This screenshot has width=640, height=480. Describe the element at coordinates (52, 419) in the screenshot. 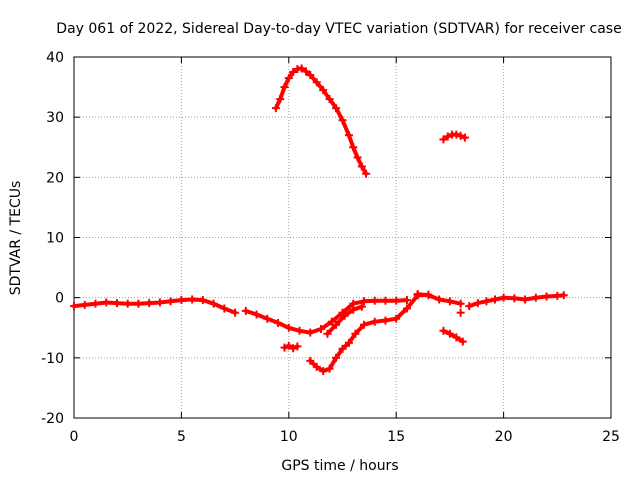

I see `y-tick-label: -20` at that location.